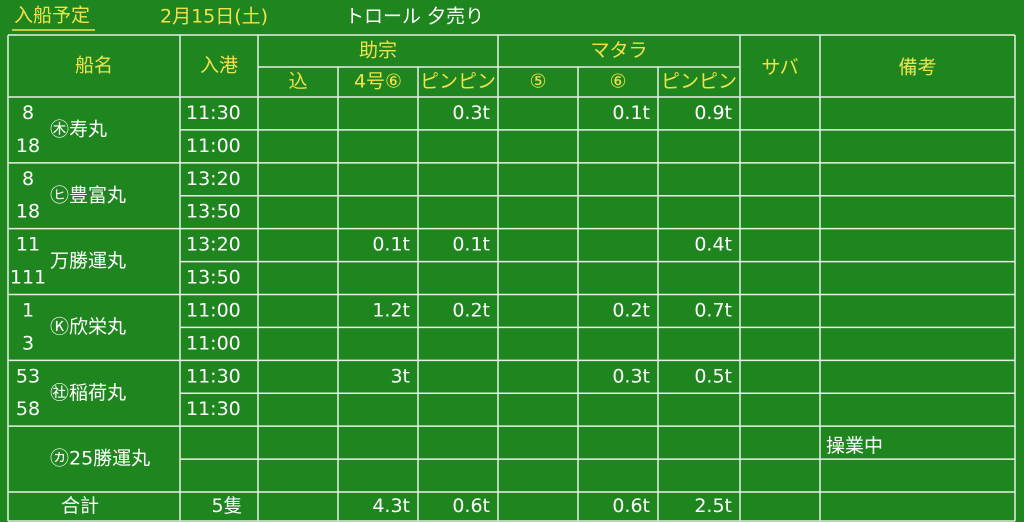  Describe the element at coordinates (391, 310) in the screenshot. I see `catch-amount: 1.2t` at that location.